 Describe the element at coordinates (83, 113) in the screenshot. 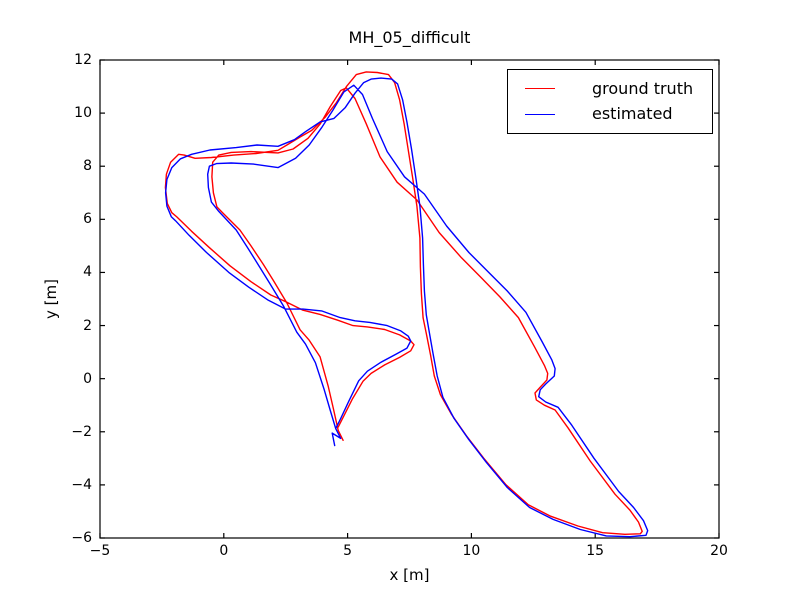

I see `y-tick-label-10: 10` at that location.